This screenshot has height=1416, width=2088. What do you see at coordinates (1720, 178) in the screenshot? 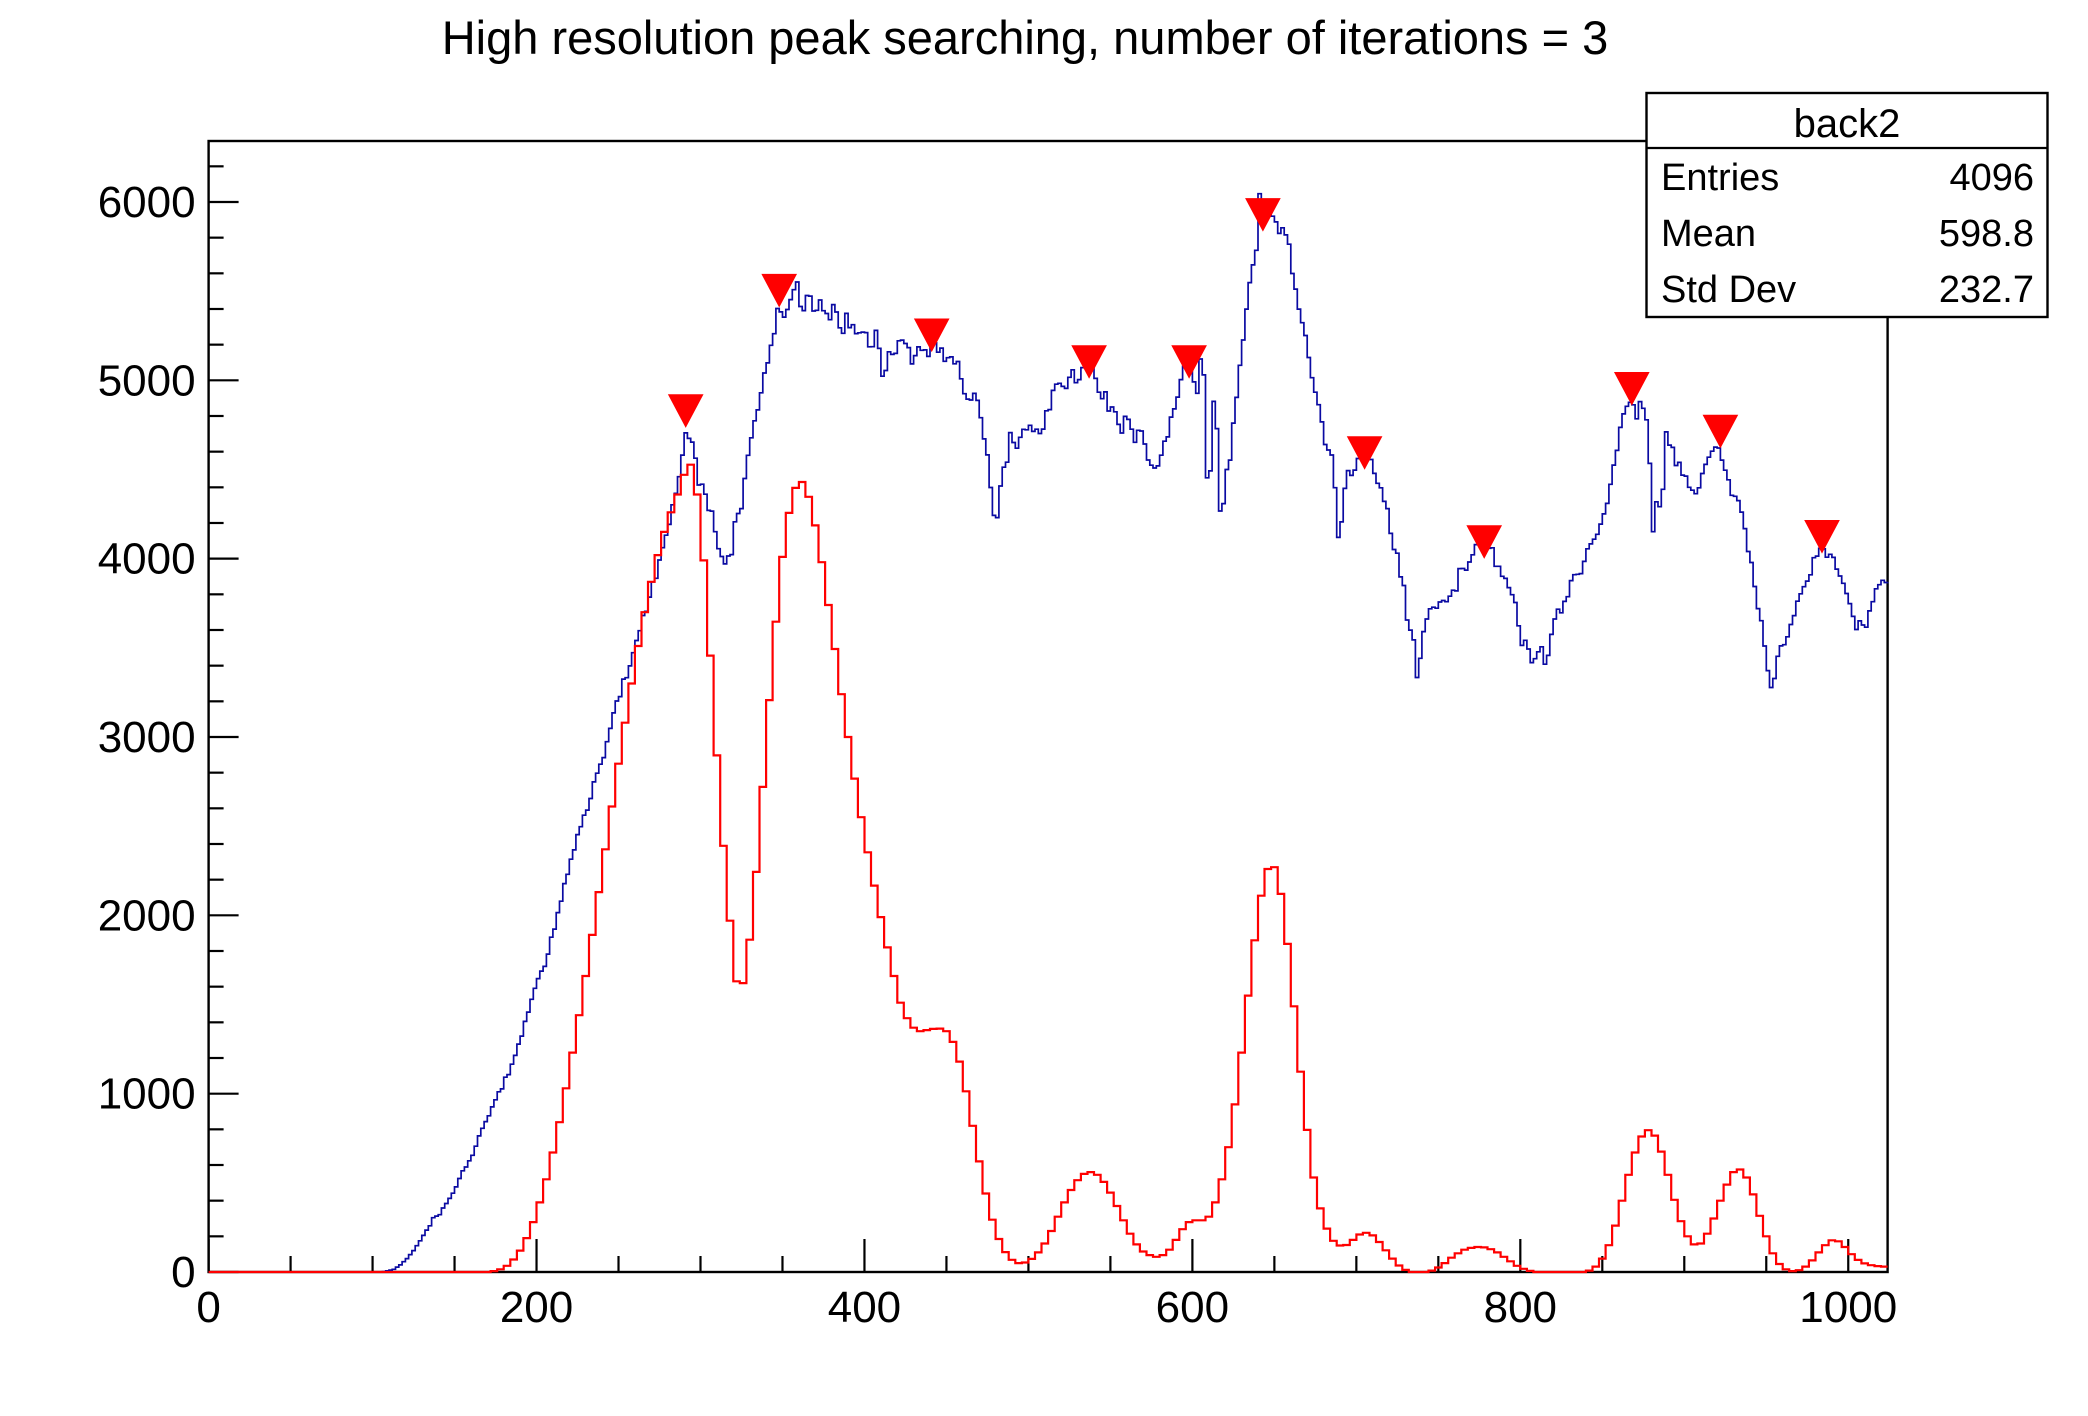
I see `stats-label-entries: Entries` at bounding box center [1720, 178].